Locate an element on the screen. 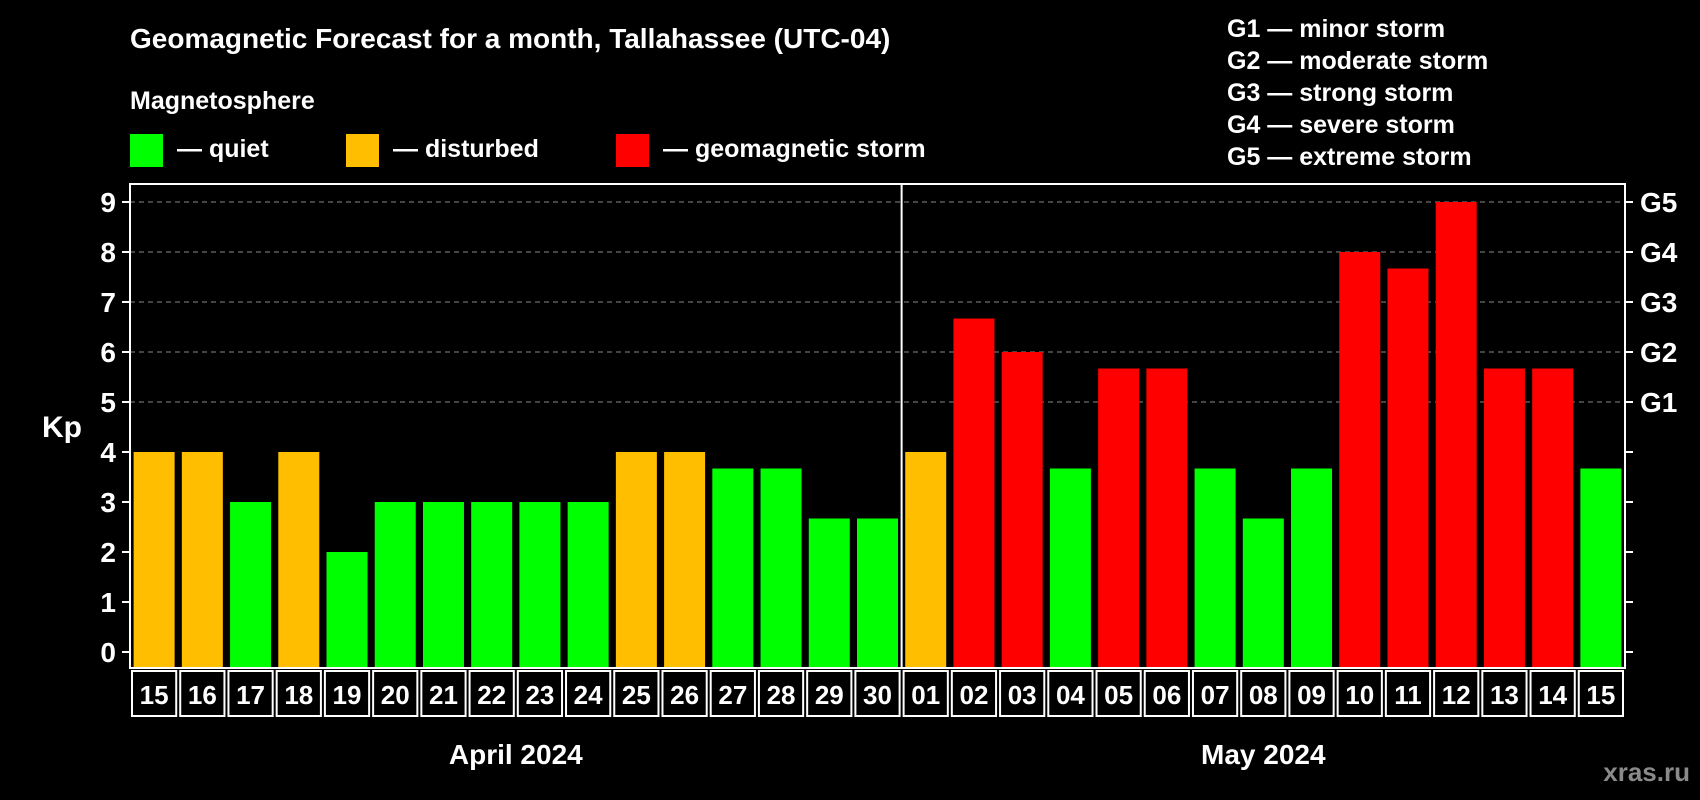 The width and height of the screenshot is (1700, 800). day-label-26: 11 is located at coordinates (1408, 695).